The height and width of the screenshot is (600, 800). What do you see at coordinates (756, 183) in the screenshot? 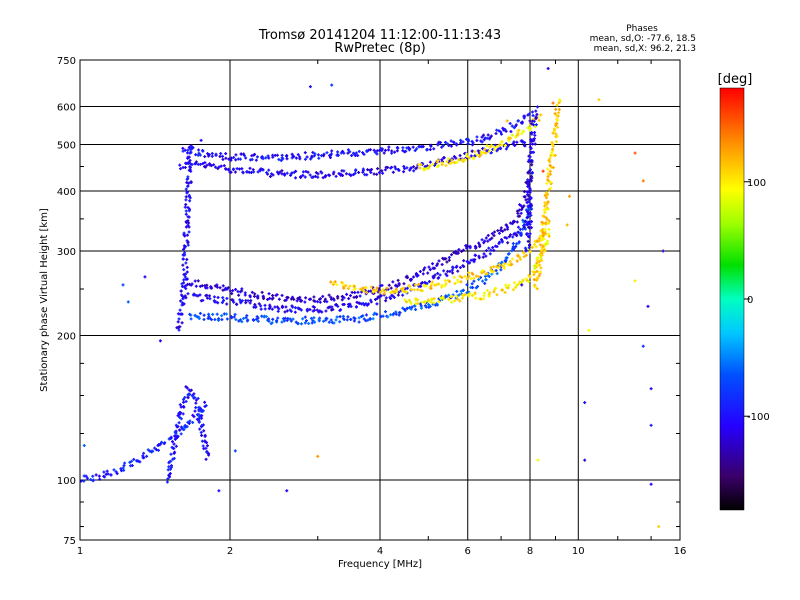
I see `colorbar-tick-label: 100` at bounding box center [756, 183].